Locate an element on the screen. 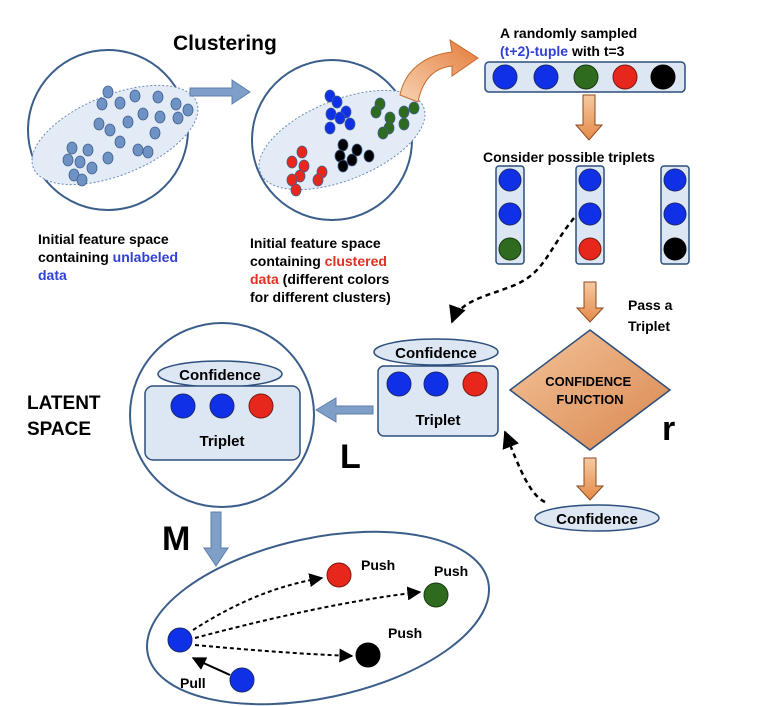  push-label-red: Push is located at coordinates (378, 565).